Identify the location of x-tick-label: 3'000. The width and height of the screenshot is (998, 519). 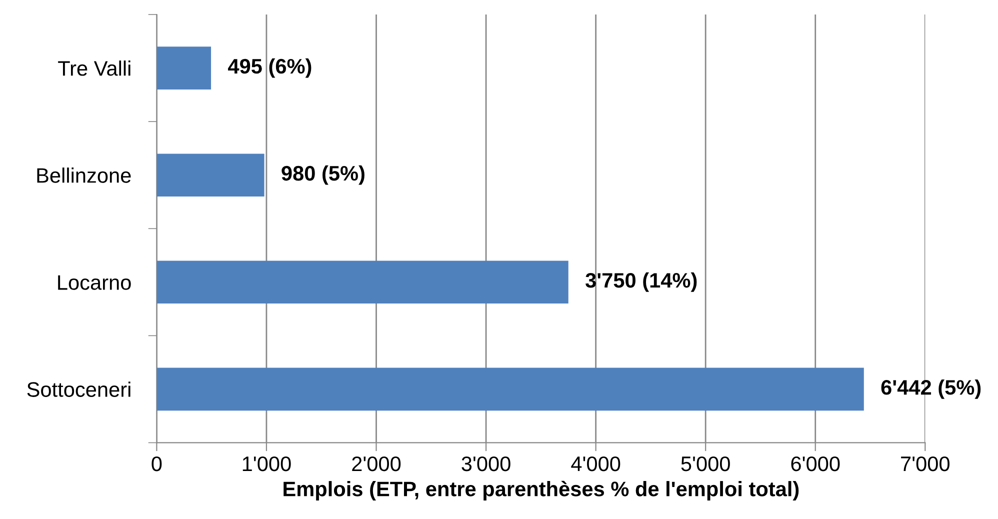
(486, 464).